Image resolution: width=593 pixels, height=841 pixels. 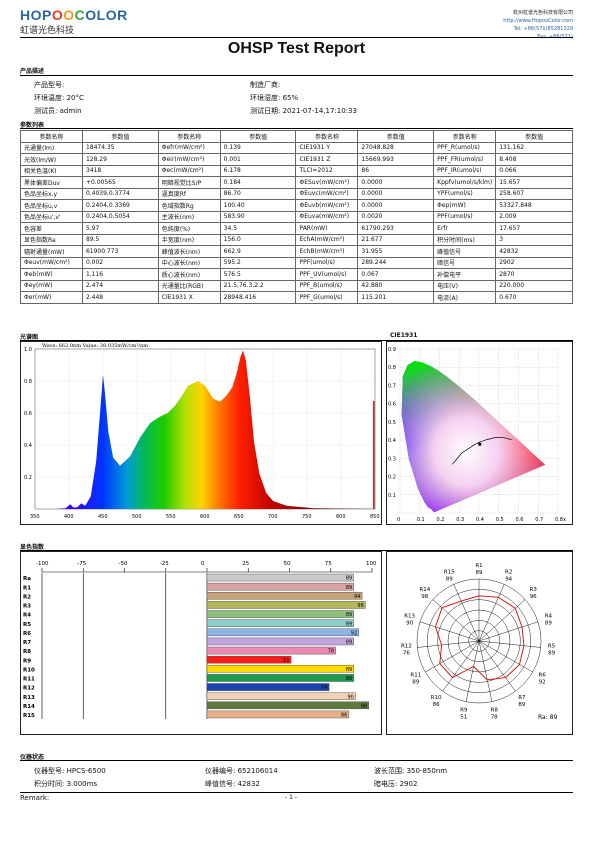 I want to click on param-value: 662.9, so click(x=258, y=251).